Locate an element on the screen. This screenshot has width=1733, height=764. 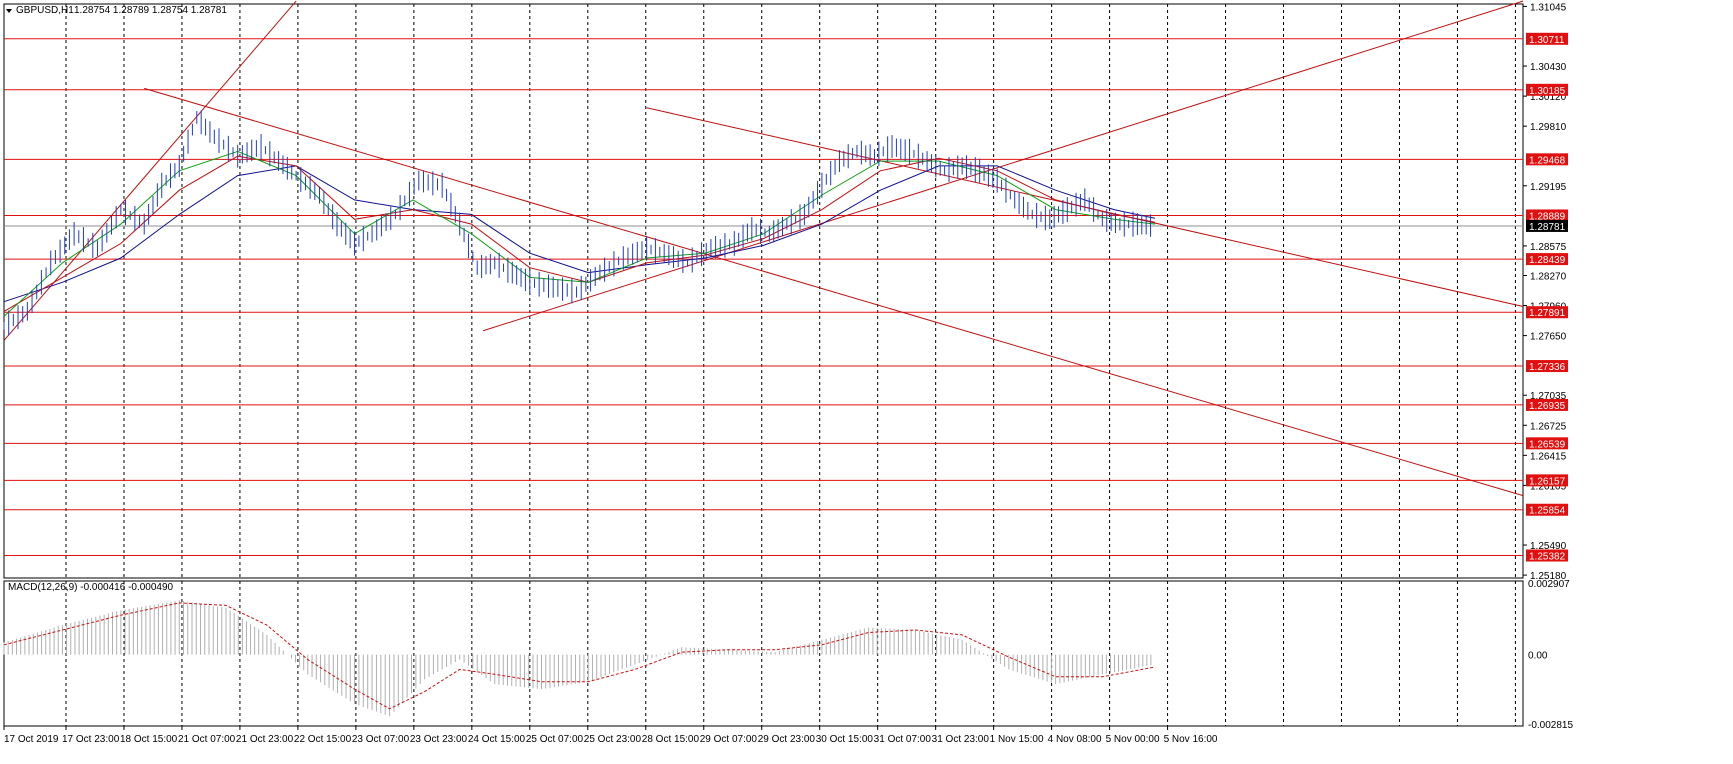
level-tag-label: 1.26157 is located at coordinates (1547, 481).